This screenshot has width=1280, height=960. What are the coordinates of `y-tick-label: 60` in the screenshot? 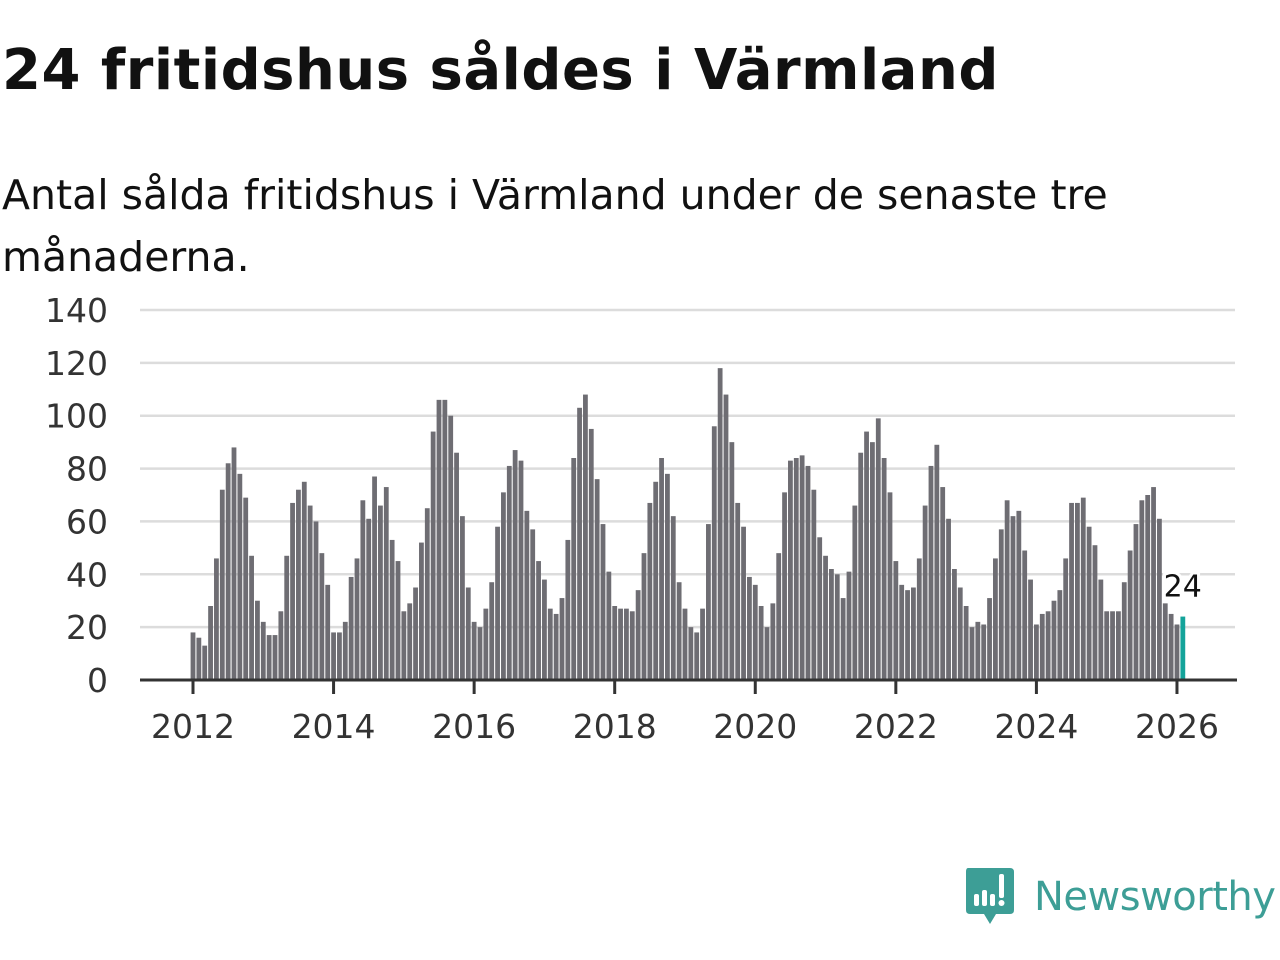 It's located at (87, 521).